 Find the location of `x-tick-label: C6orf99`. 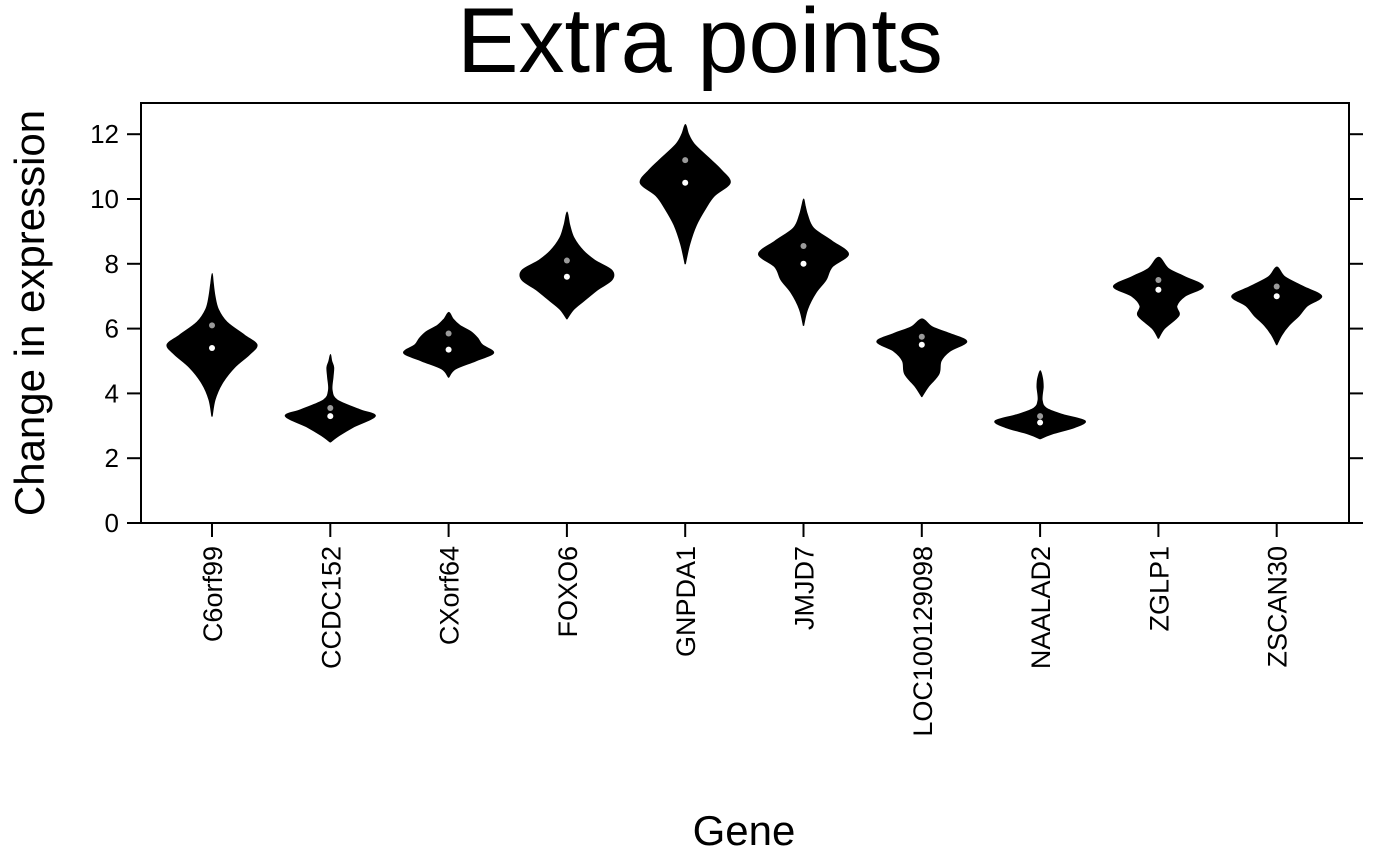

x-tick-label: C6orf99 is located at coordinates (213, 594).